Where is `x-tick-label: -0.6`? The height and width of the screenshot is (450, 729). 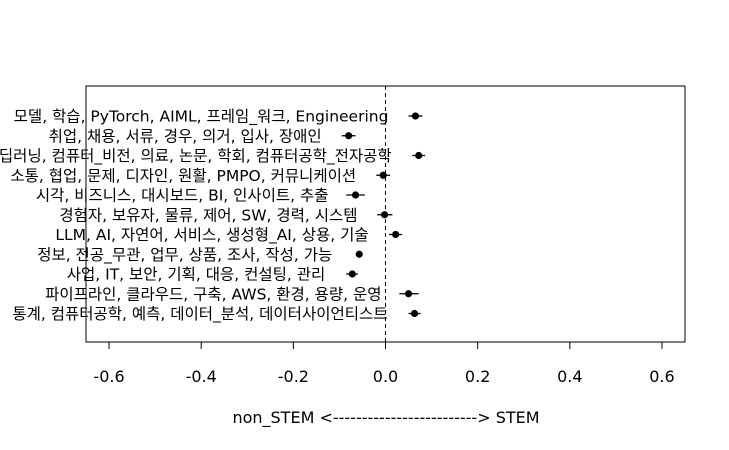 x-tick-label: -0.6 is located at coordinates (108, 376).